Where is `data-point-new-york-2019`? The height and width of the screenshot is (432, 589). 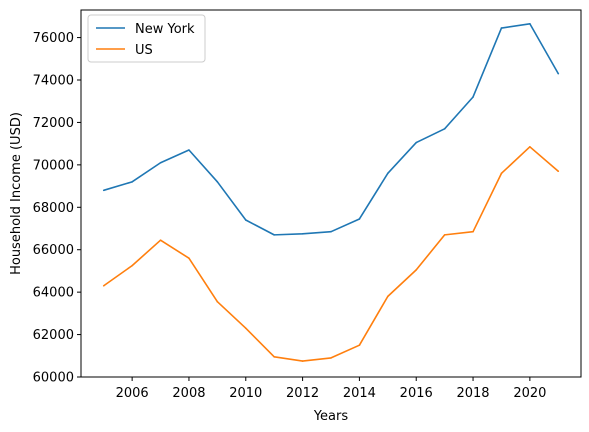 data-point-new-york-2019 is located at coordinates (501, 28).